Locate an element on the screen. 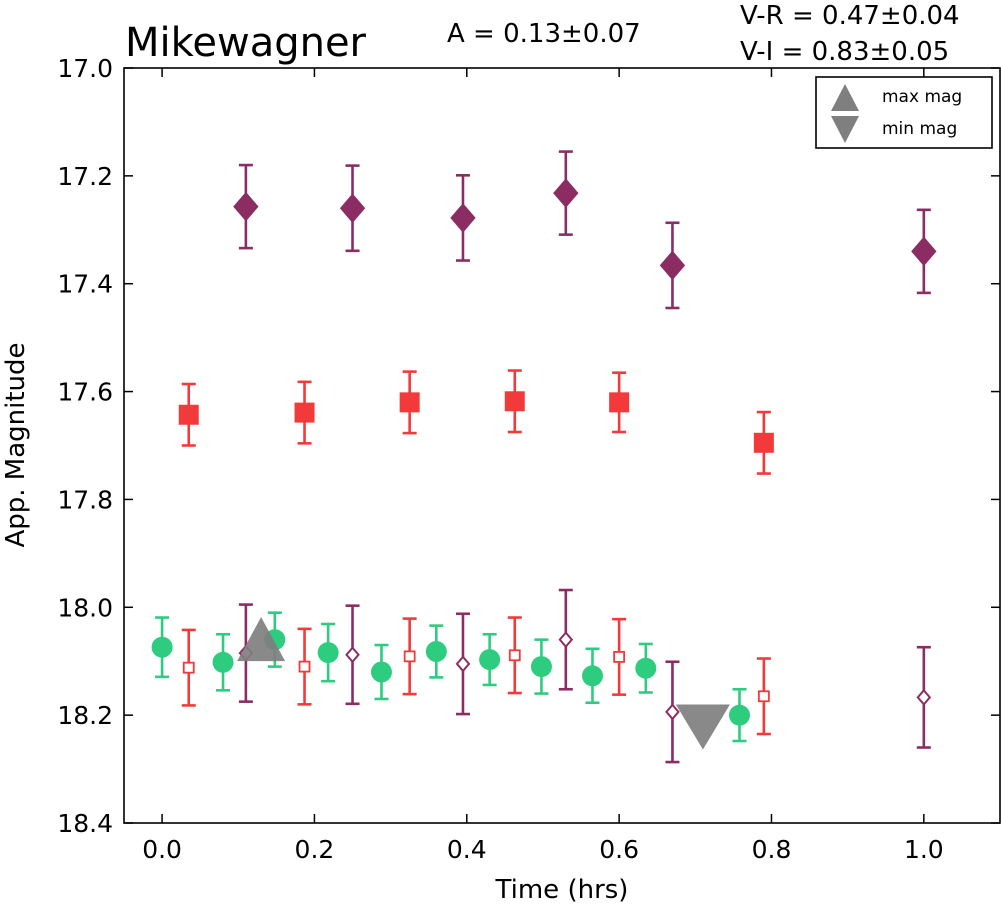  y-tick-label: 18.2 is located at coordinates (85, 715).